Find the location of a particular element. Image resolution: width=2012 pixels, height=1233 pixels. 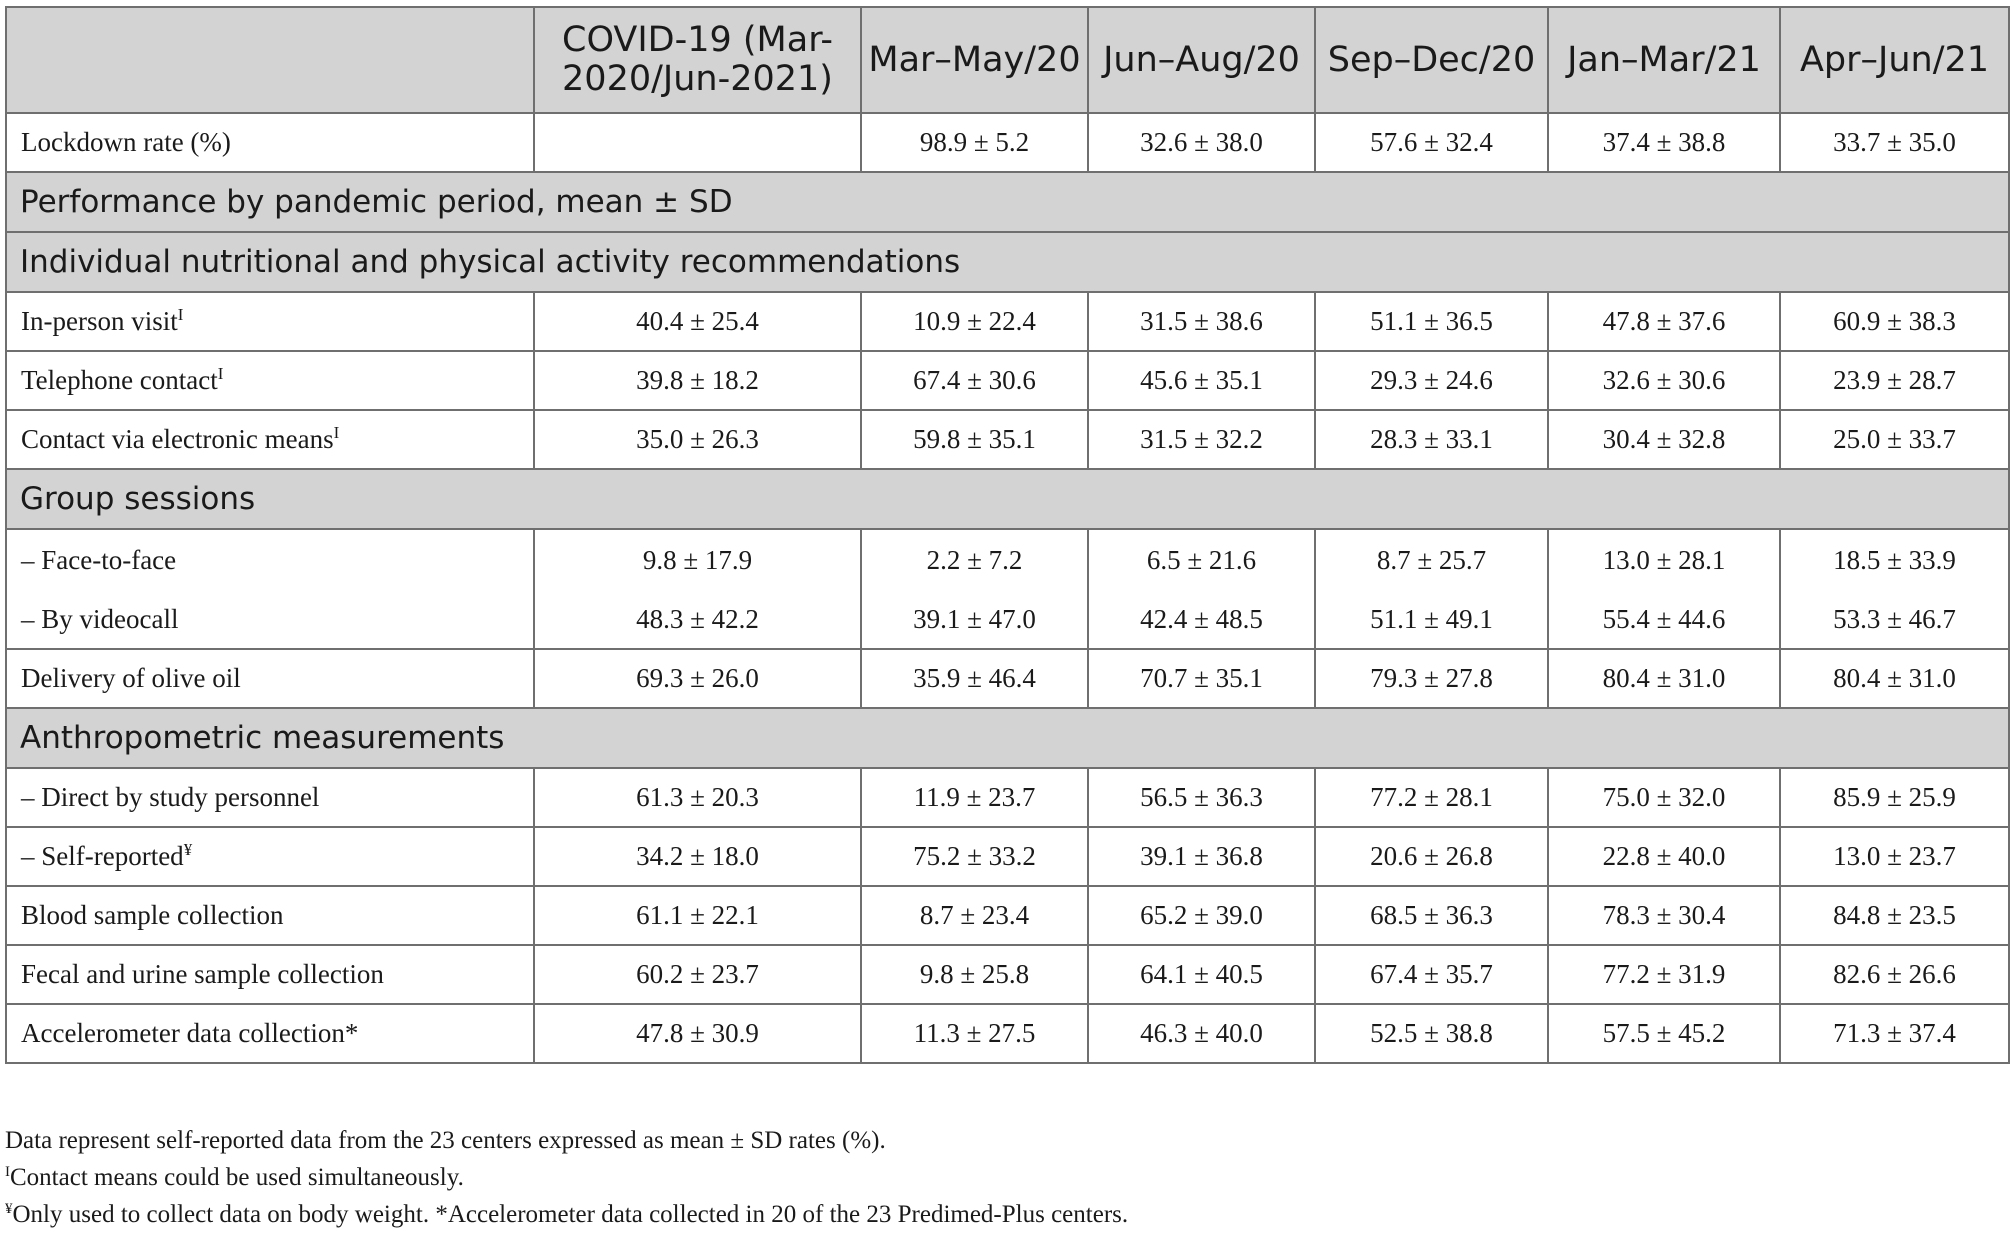

header-blank-cell is located at coordinates (270, 60).